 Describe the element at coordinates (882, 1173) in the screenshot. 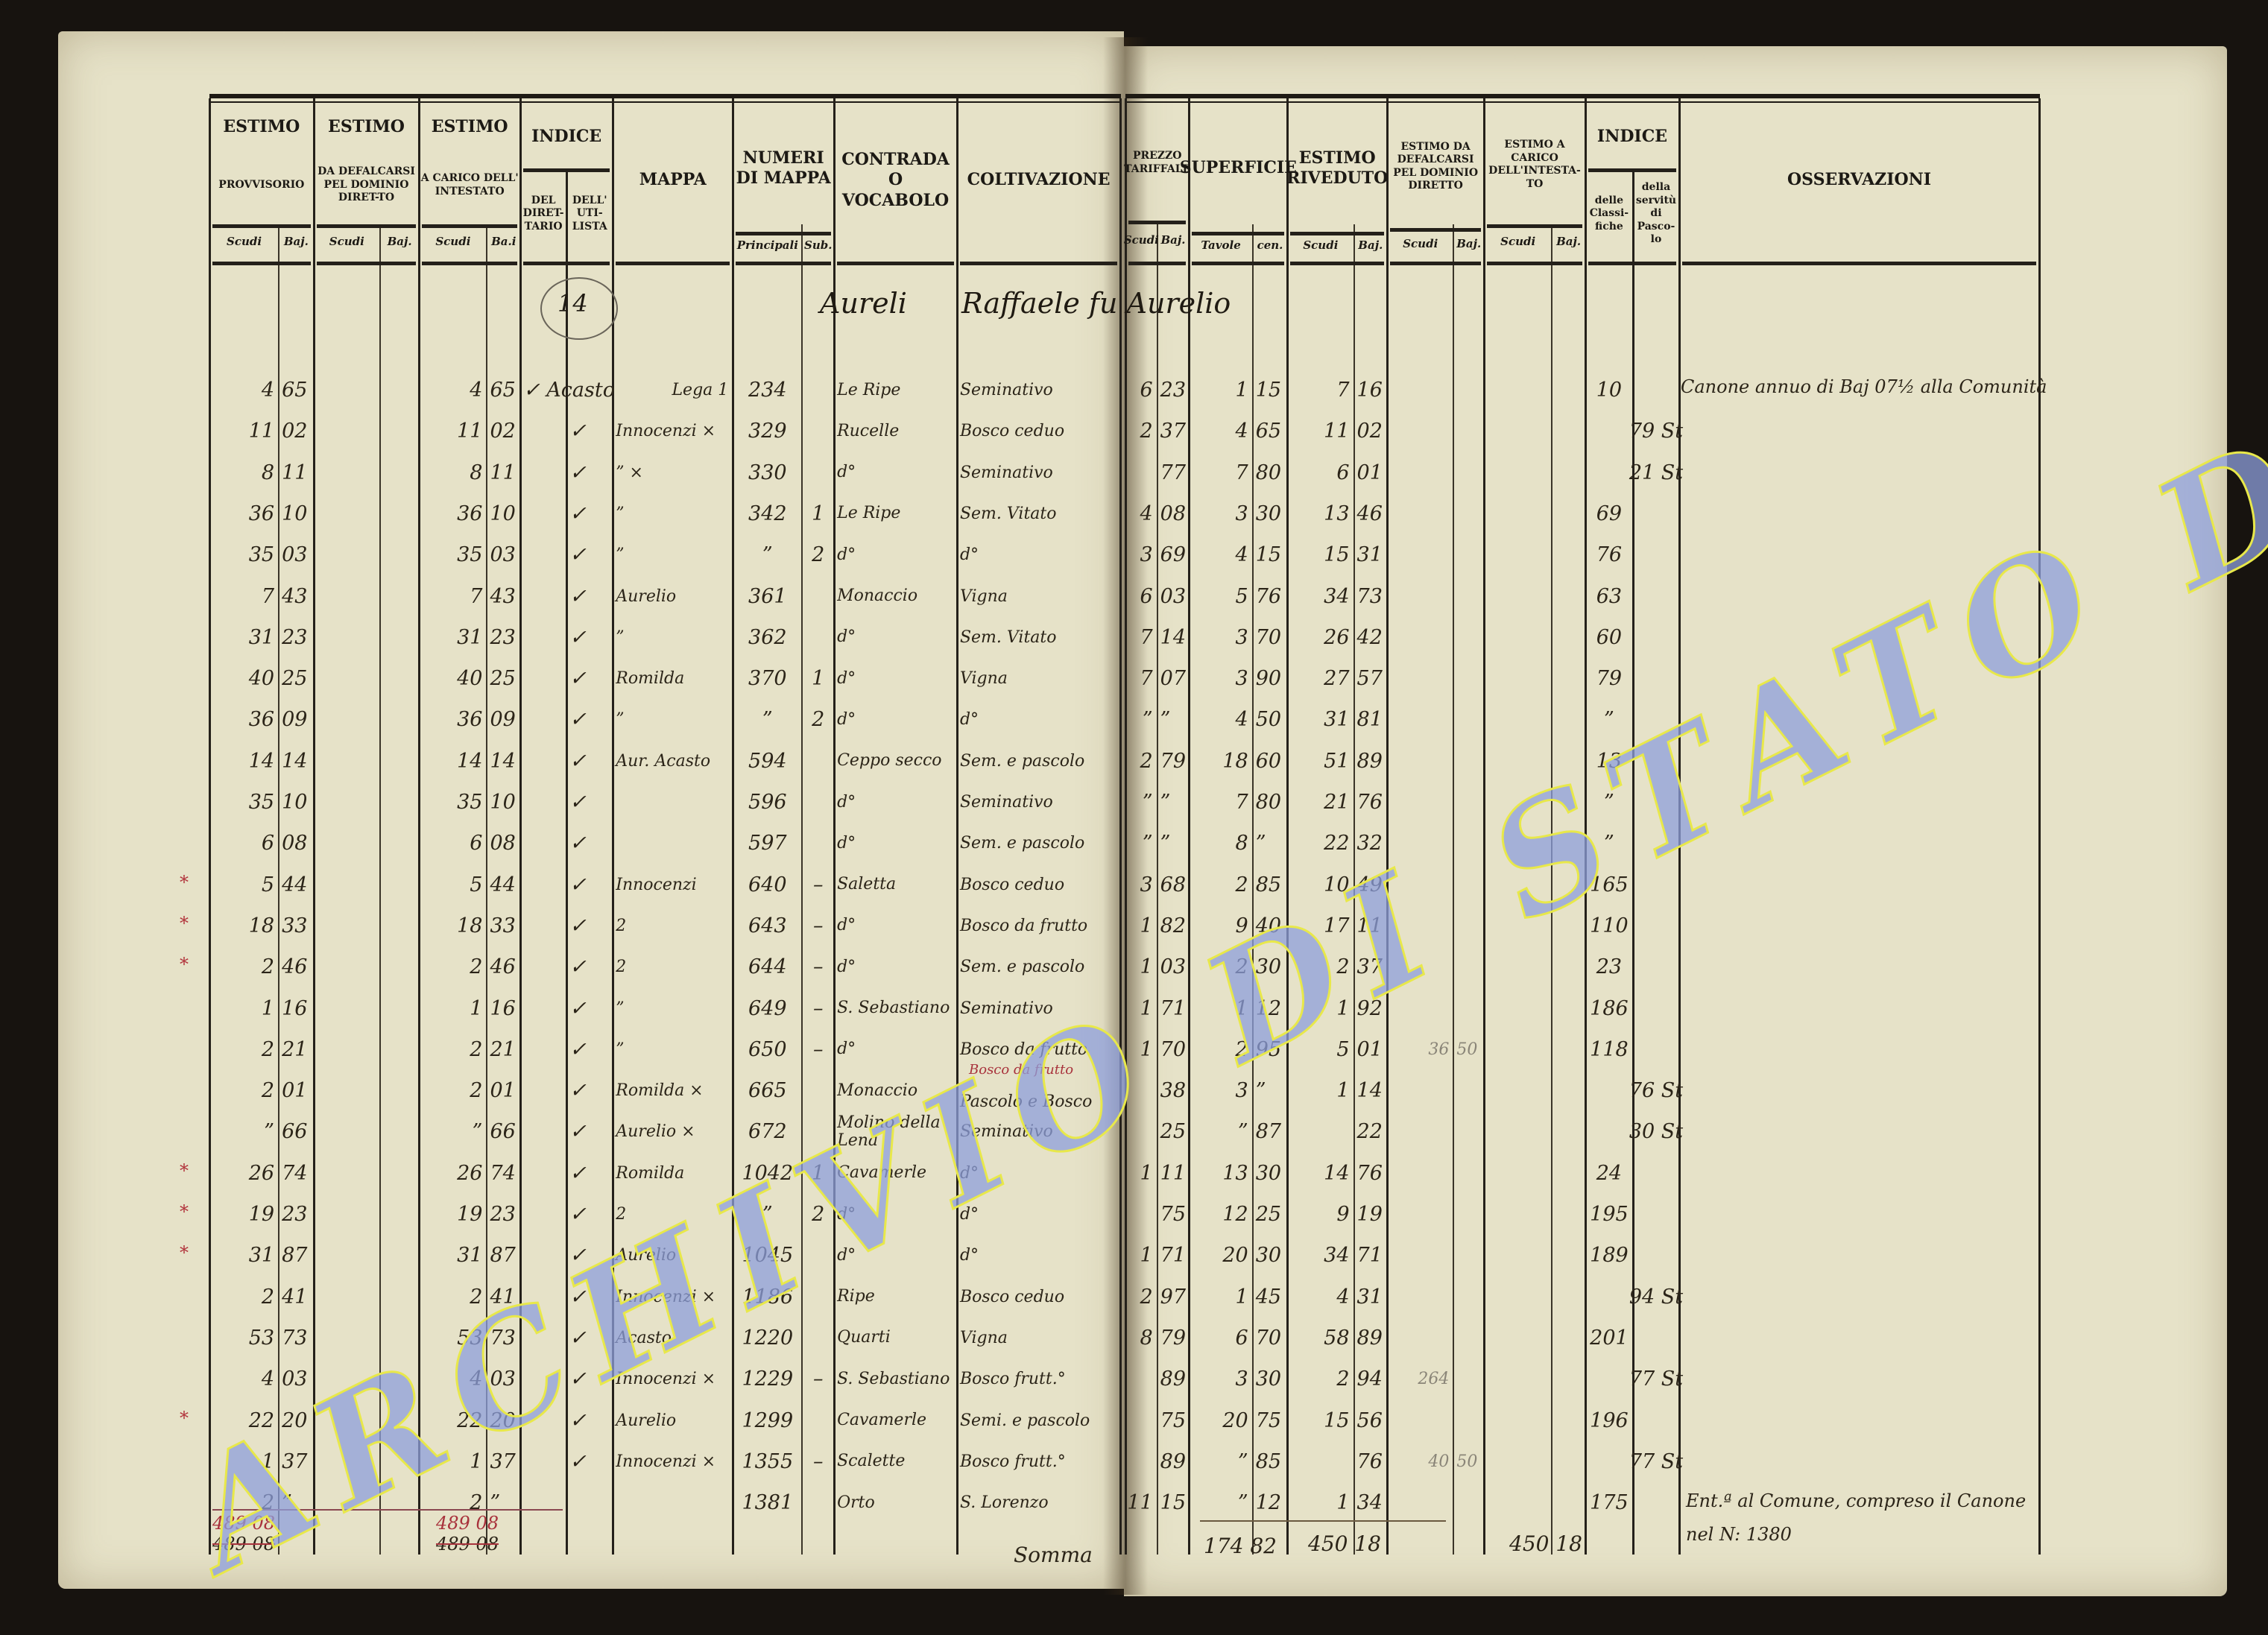

I see `cell-left-11: Cavamerle` at that location.